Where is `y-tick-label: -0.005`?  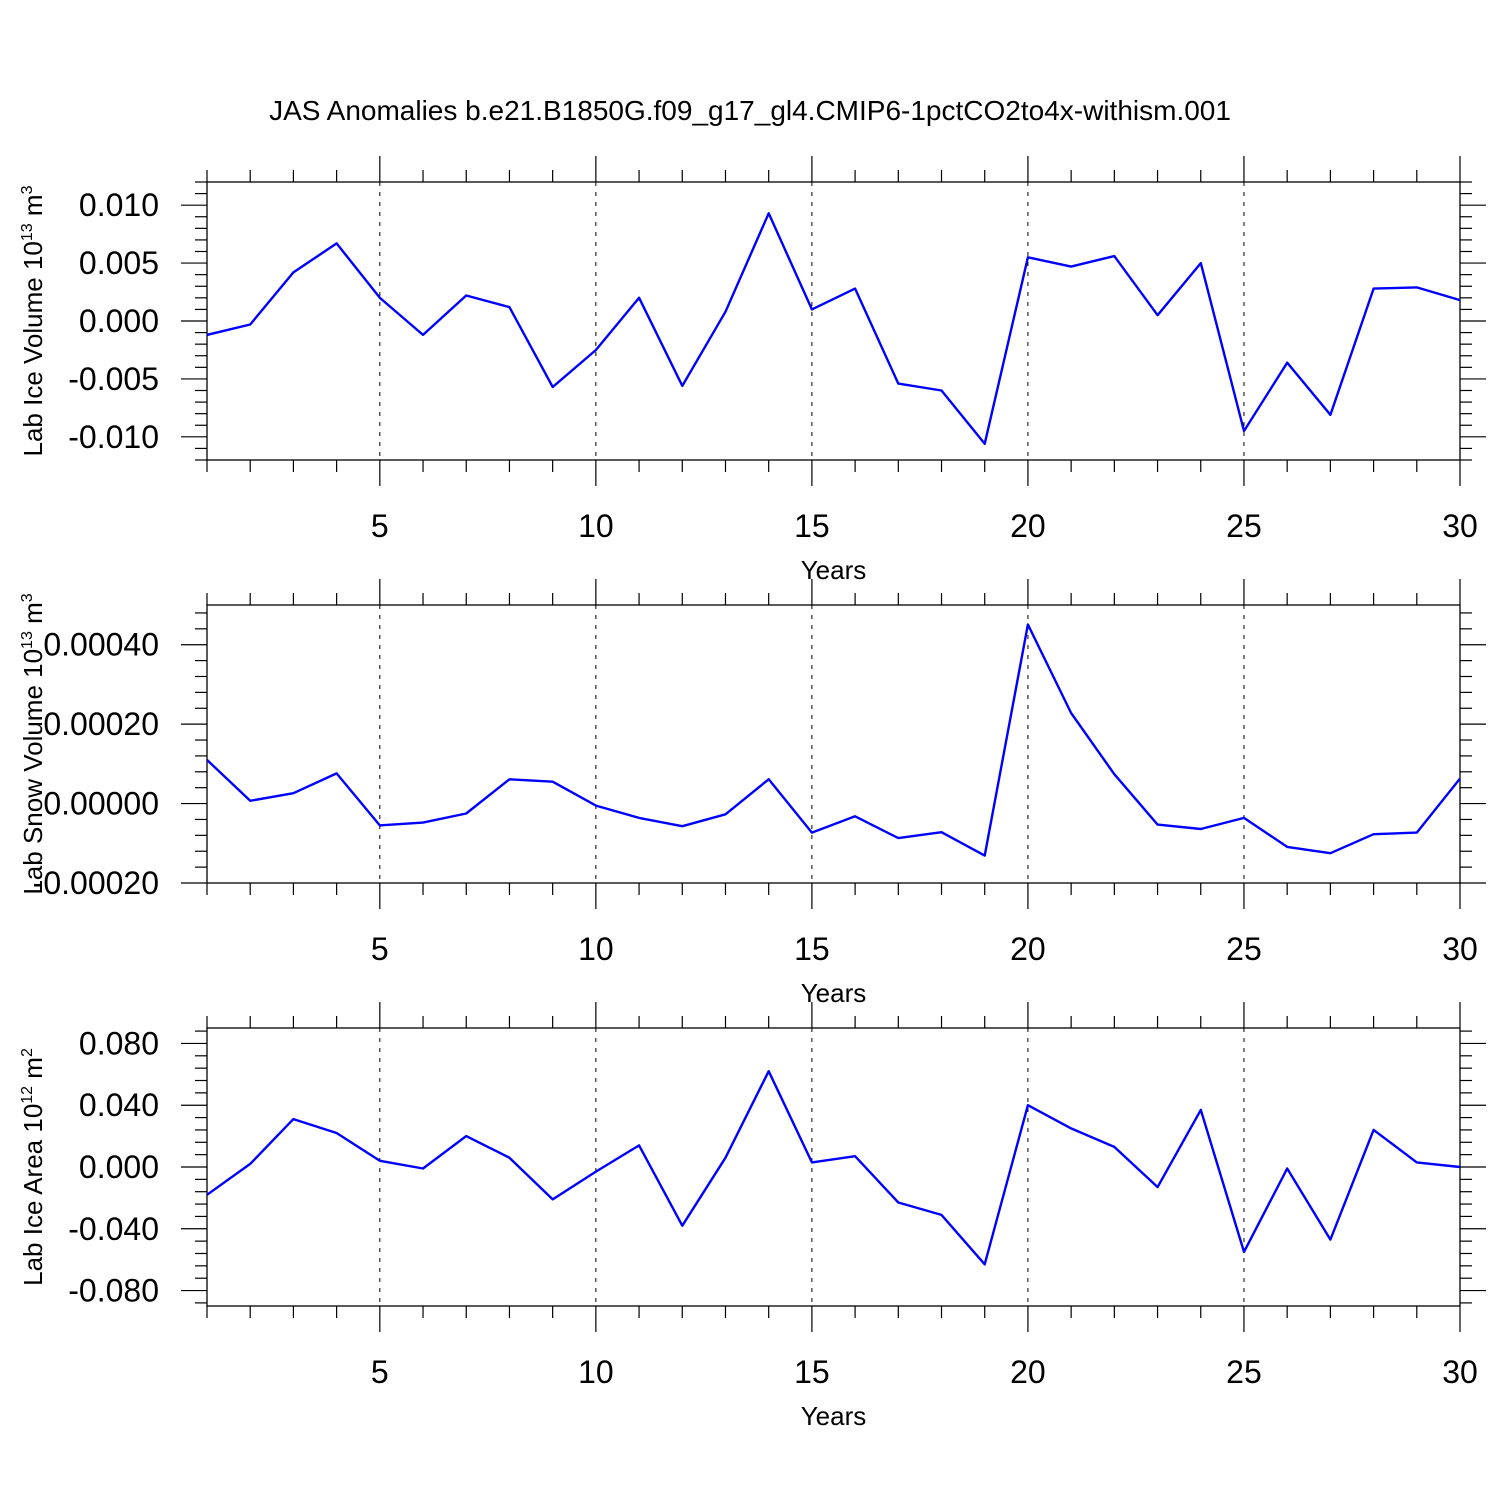 y-tick-label: -0.005 is located at coordinates (113, 379).